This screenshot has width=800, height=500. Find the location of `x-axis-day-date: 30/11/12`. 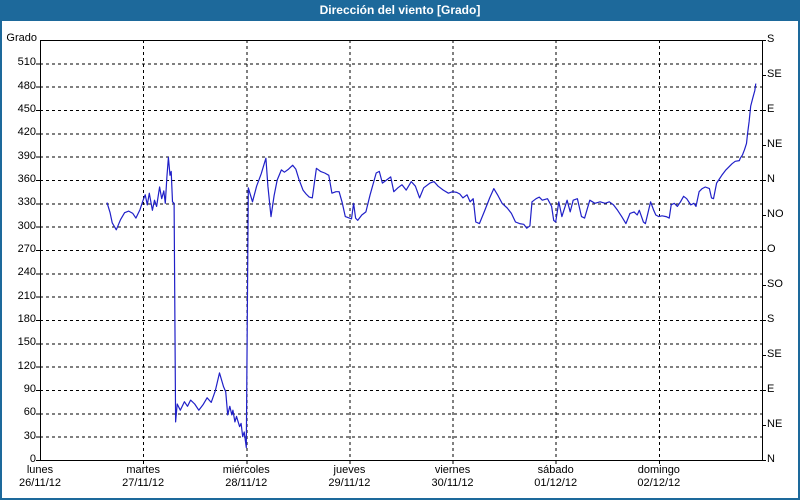

x-axis-day-date: 30/11/12 is located at coordinates (452, 483).